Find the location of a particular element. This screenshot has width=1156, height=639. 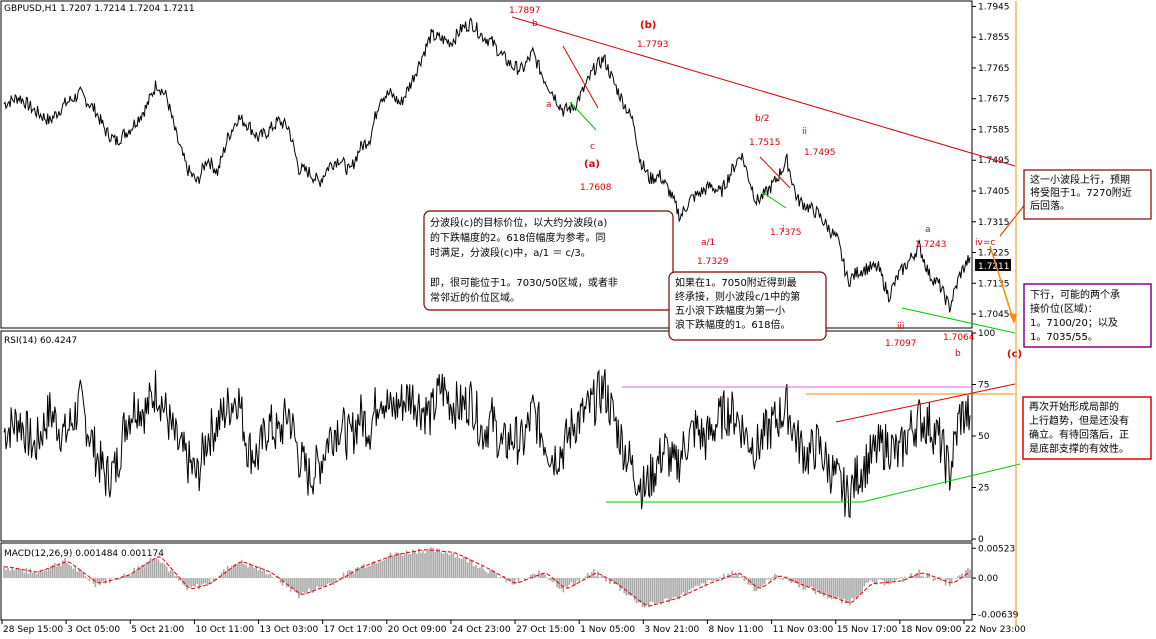

wave-label: (a) is located at coordinates (592, 164).